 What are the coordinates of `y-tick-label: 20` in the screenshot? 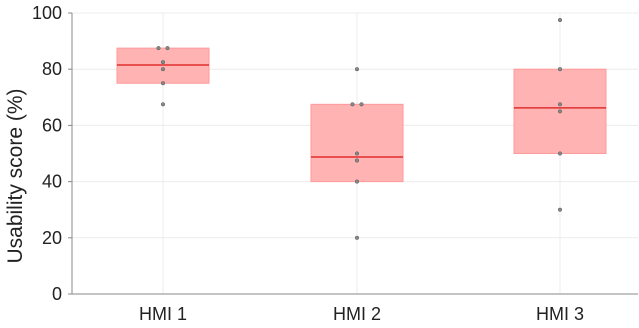 It's located at (52, 238).